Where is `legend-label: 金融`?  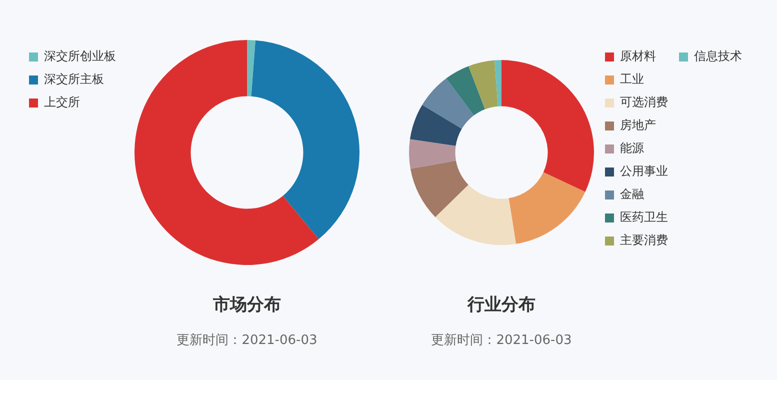 legend-label: 金融 is located at coordinates (632, 194).